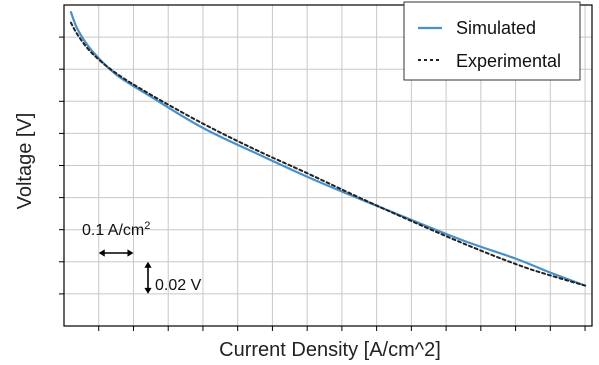  What do you see at coordinates (25, 161) in the screenshot?
I see `y-axis-title: Voltage [V]` at bounding box center [25, 161].